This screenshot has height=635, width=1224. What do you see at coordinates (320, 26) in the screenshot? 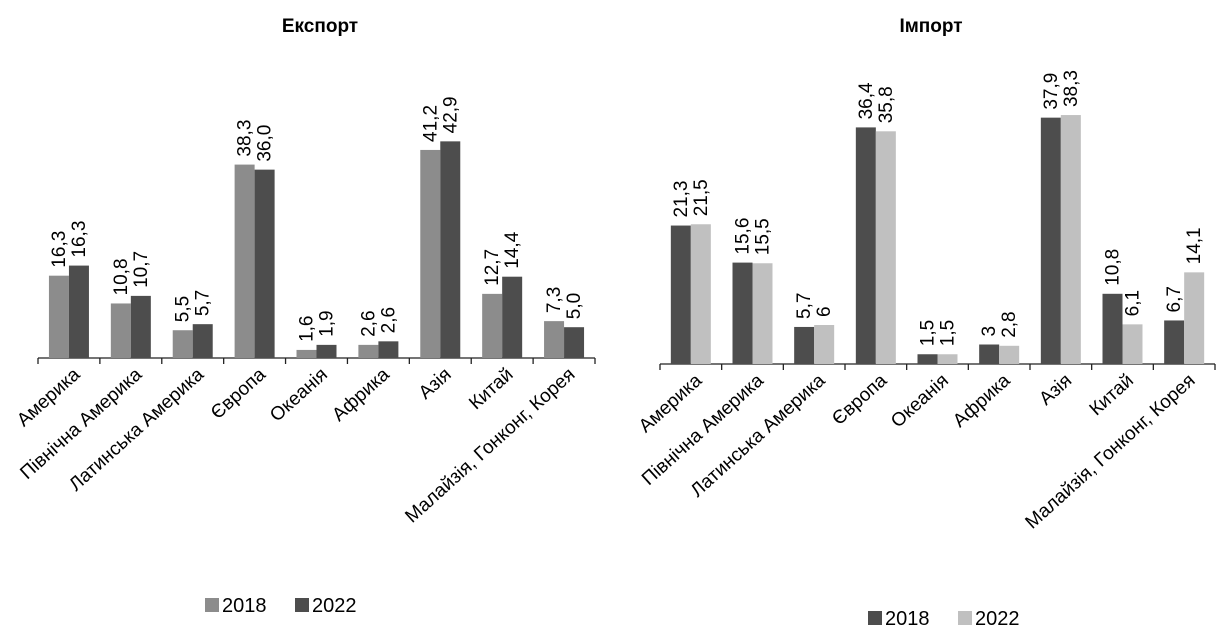
I see `chart-title: Експорт` at bounding box center [320, 26].